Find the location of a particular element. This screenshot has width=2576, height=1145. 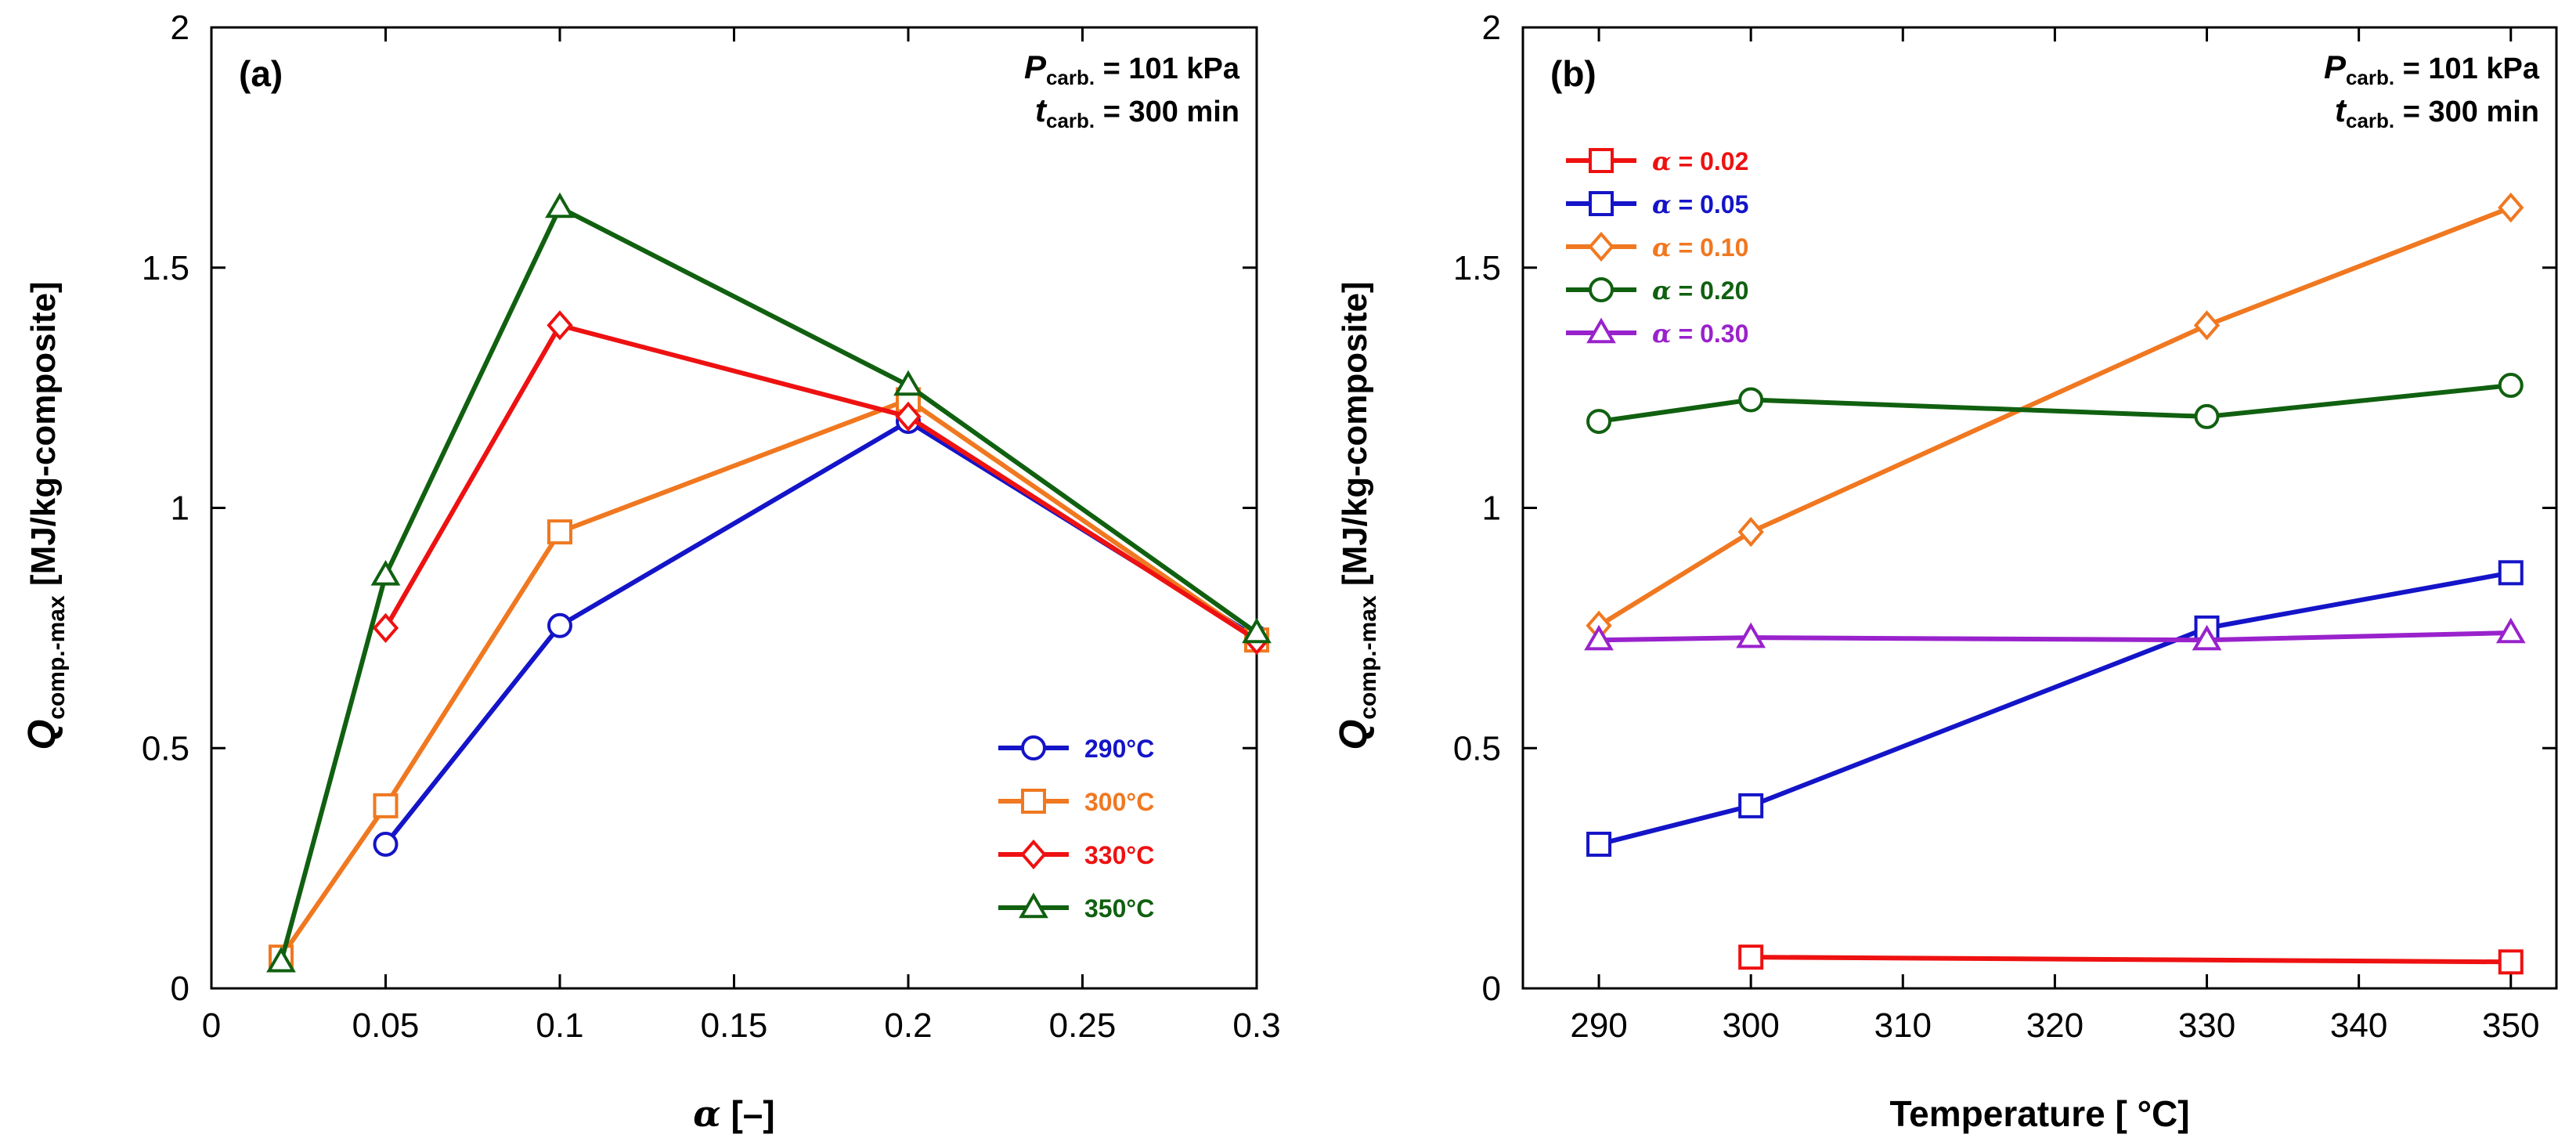

x-tick-label: 320 is located at coordinates (2055, 1025).